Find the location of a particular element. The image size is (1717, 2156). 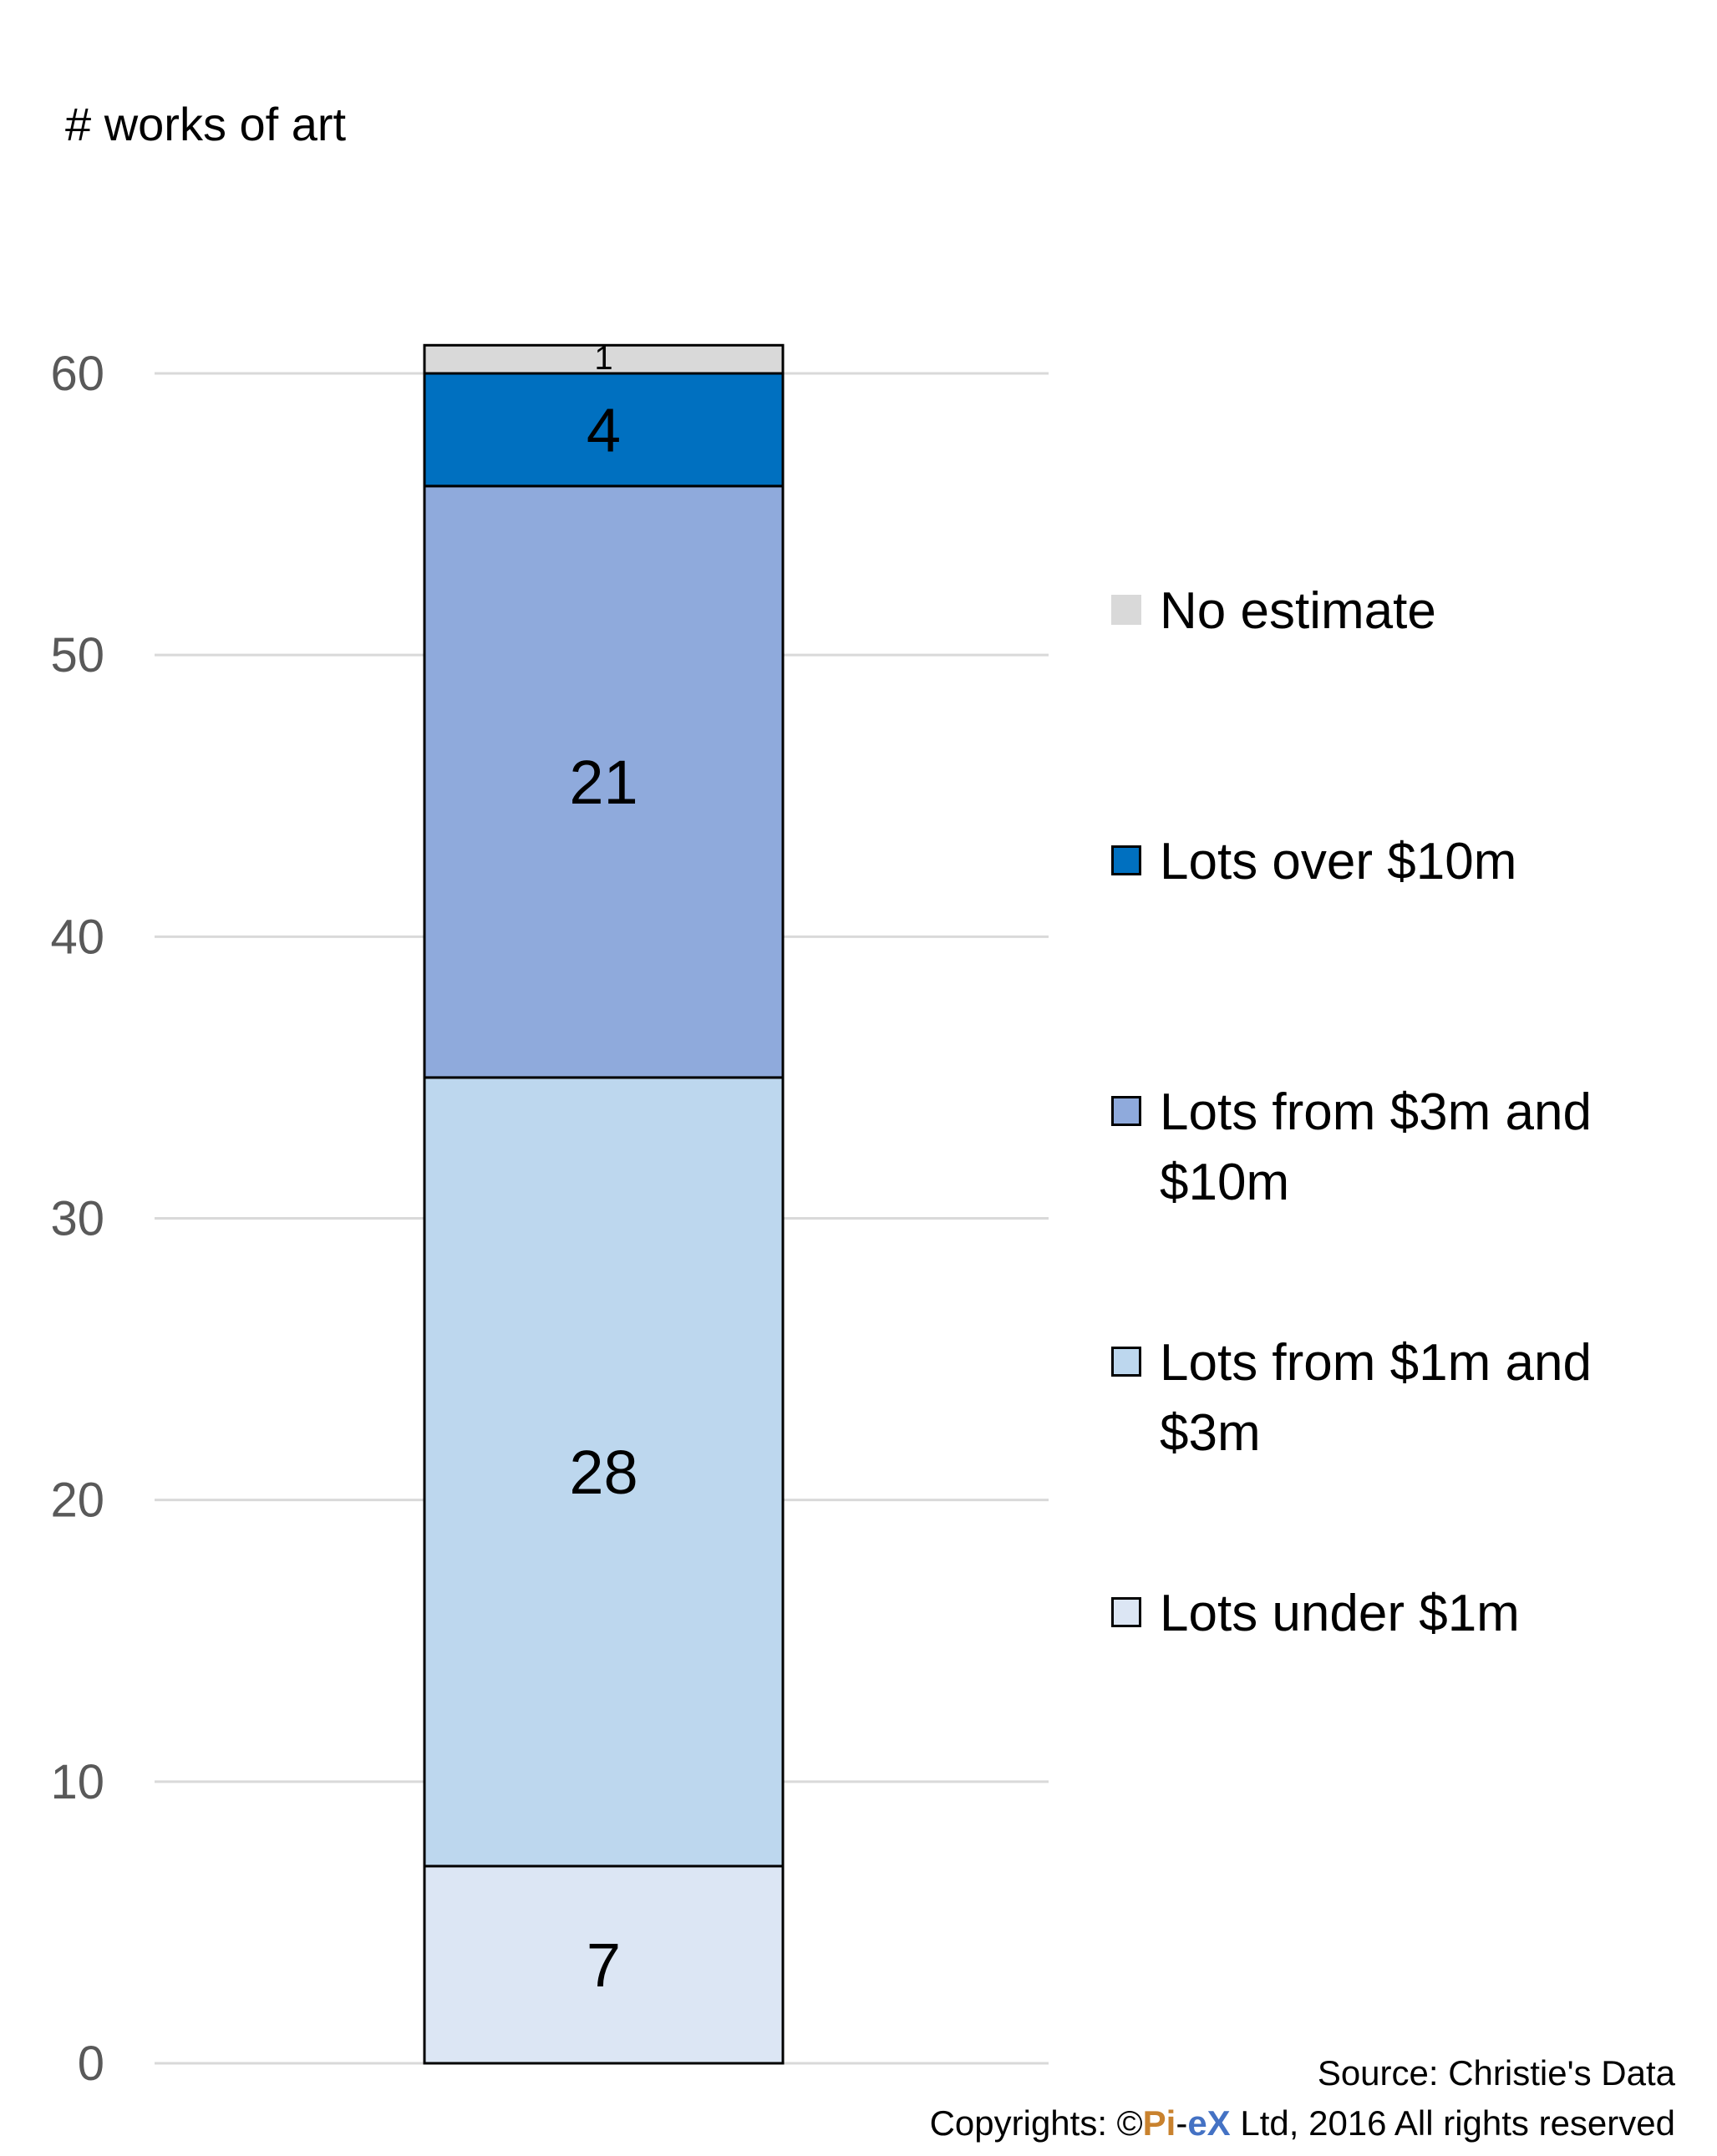

y-tick-labels: 0 10 20 30 40 50 60 is located at coordinates (77, 1219).